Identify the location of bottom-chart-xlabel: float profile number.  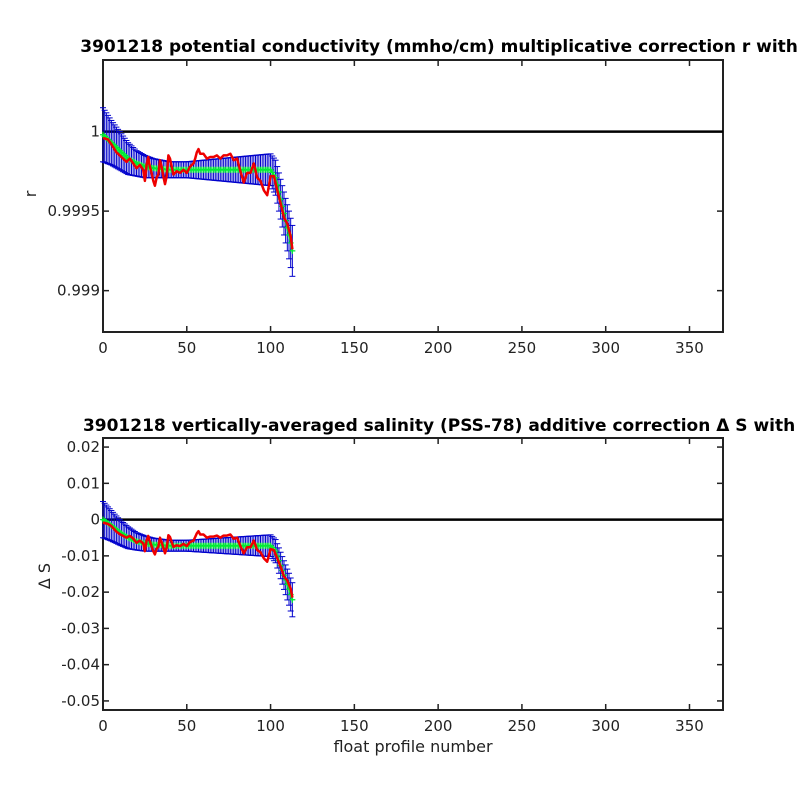
(413, 746).